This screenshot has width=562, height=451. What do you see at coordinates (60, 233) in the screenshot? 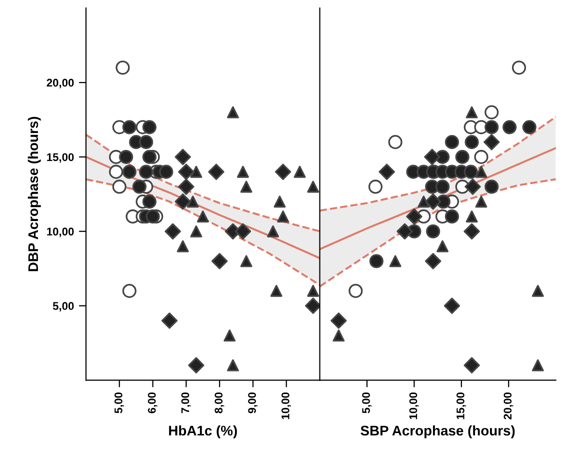
I see `y-tick-label: 10,00` at bounding box center [60, 233].